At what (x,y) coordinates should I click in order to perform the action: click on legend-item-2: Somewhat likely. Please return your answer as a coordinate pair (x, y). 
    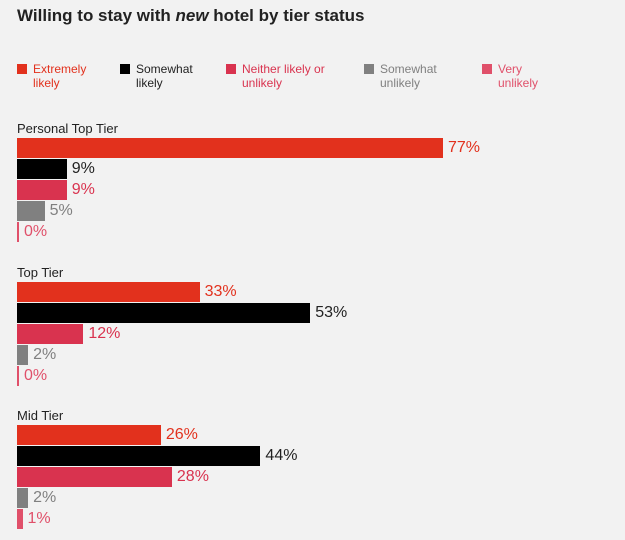
    Looking at the image, I should click on (156, 76).